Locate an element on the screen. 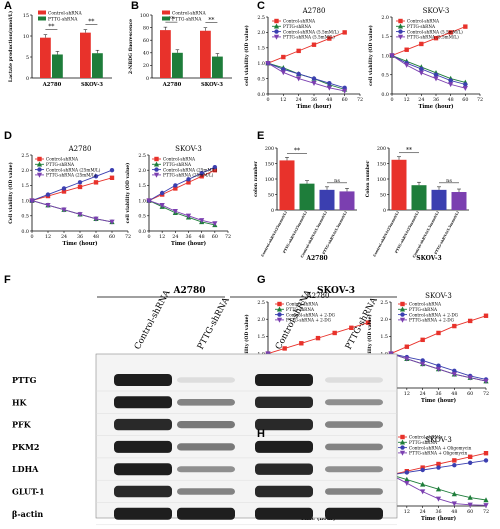 Image resolution: width=500 pixels, height=529 pixels. x-tick-label: 36 is located at coordinates (438, 512).